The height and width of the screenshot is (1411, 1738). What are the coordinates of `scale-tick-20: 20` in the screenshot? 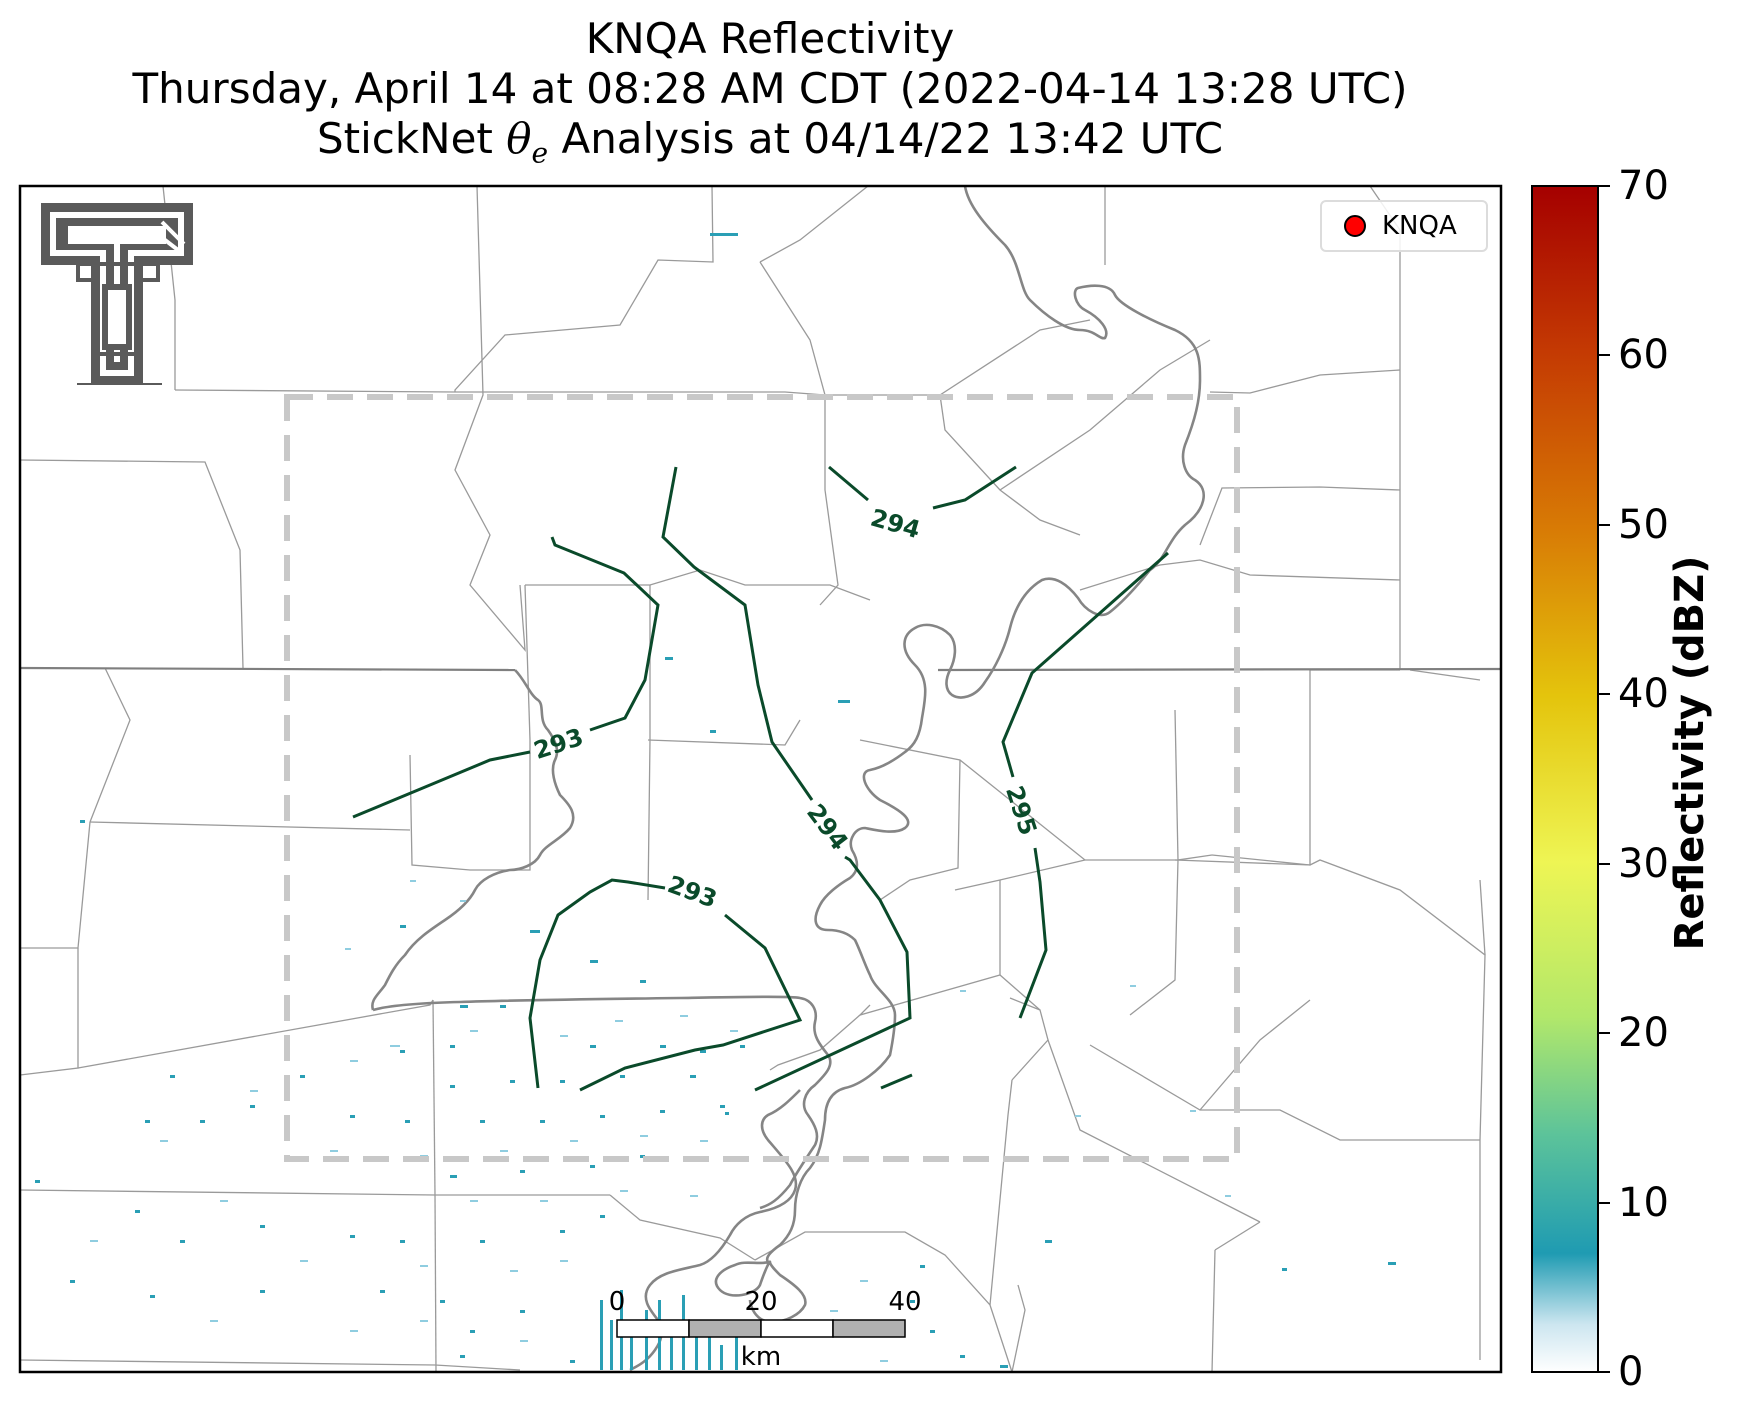 It's located at (760, 1302).